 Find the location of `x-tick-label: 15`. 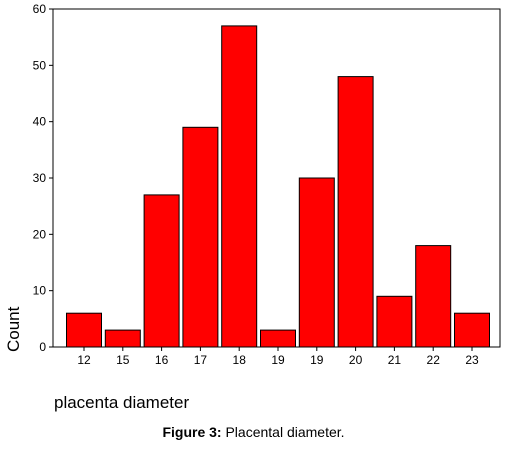

x-tick-label: 15 is located at coordinates (123, 360).